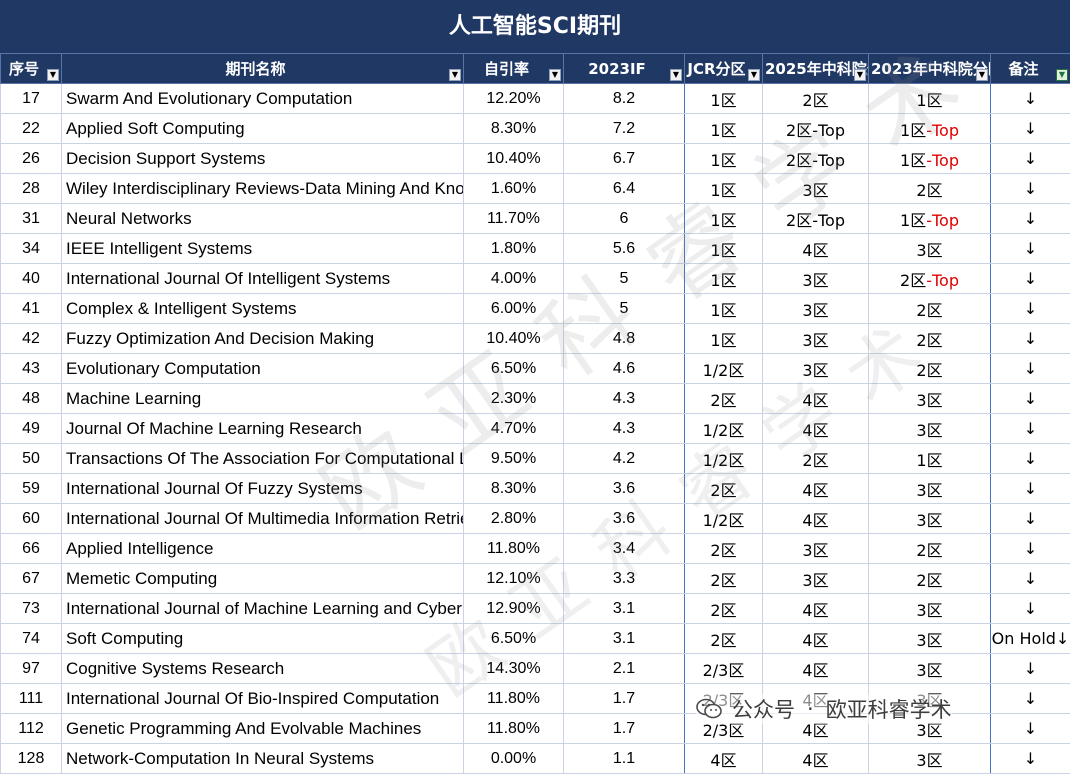 Image resolution: width=1070 pixels, height=774 pixels. Describe the element at coordinates (263, 429) in the screenshot. I see `cell-journal-name: Journal Of Machine Learning Research` at that location.